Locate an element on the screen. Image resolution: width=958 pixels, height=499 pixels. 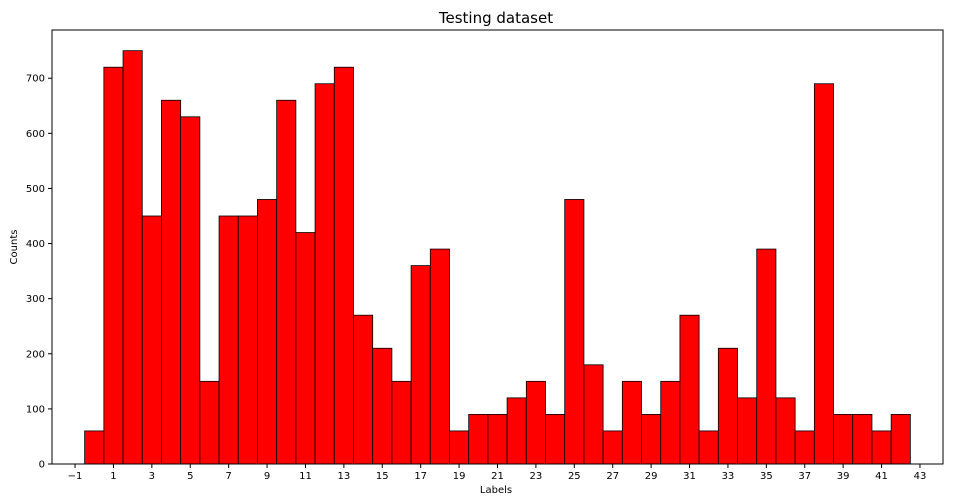
y-tick-label: 100 is located at coordinates (35, 409).